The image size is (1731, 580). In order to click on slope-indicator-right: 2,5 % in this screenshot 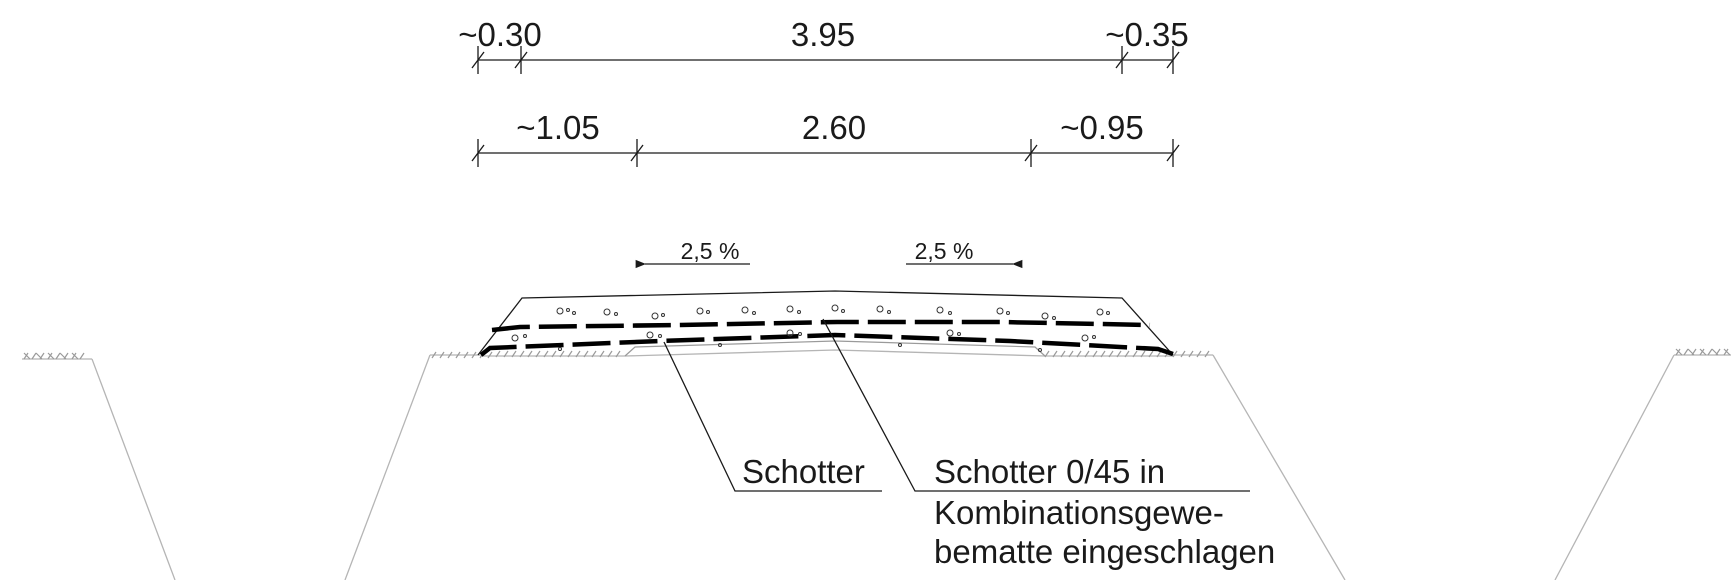, I will do `click(964, 253)`.